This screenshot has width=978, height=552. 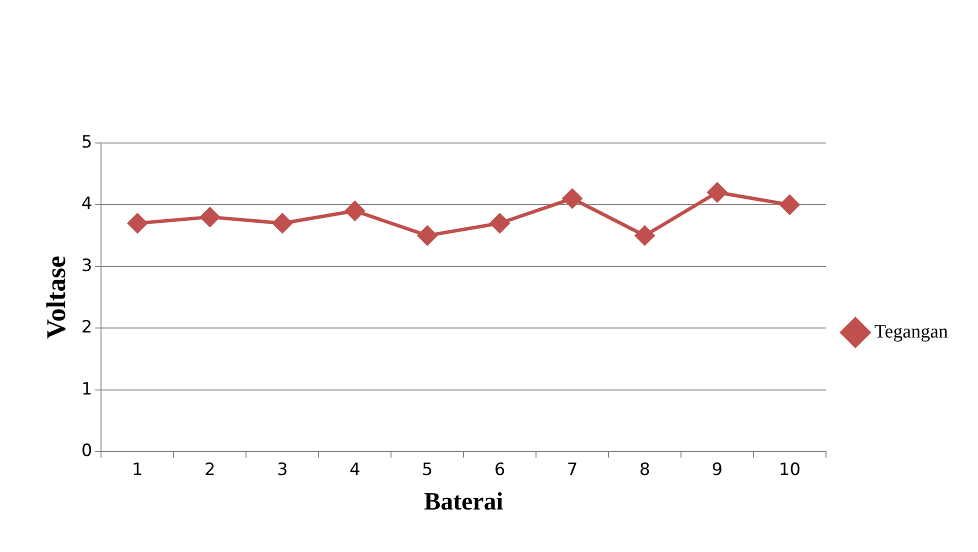 What do you see at coordinates (500, 470) in the screenshot?
I see `x-tick-label: 6` at bounding box center [500, 470].